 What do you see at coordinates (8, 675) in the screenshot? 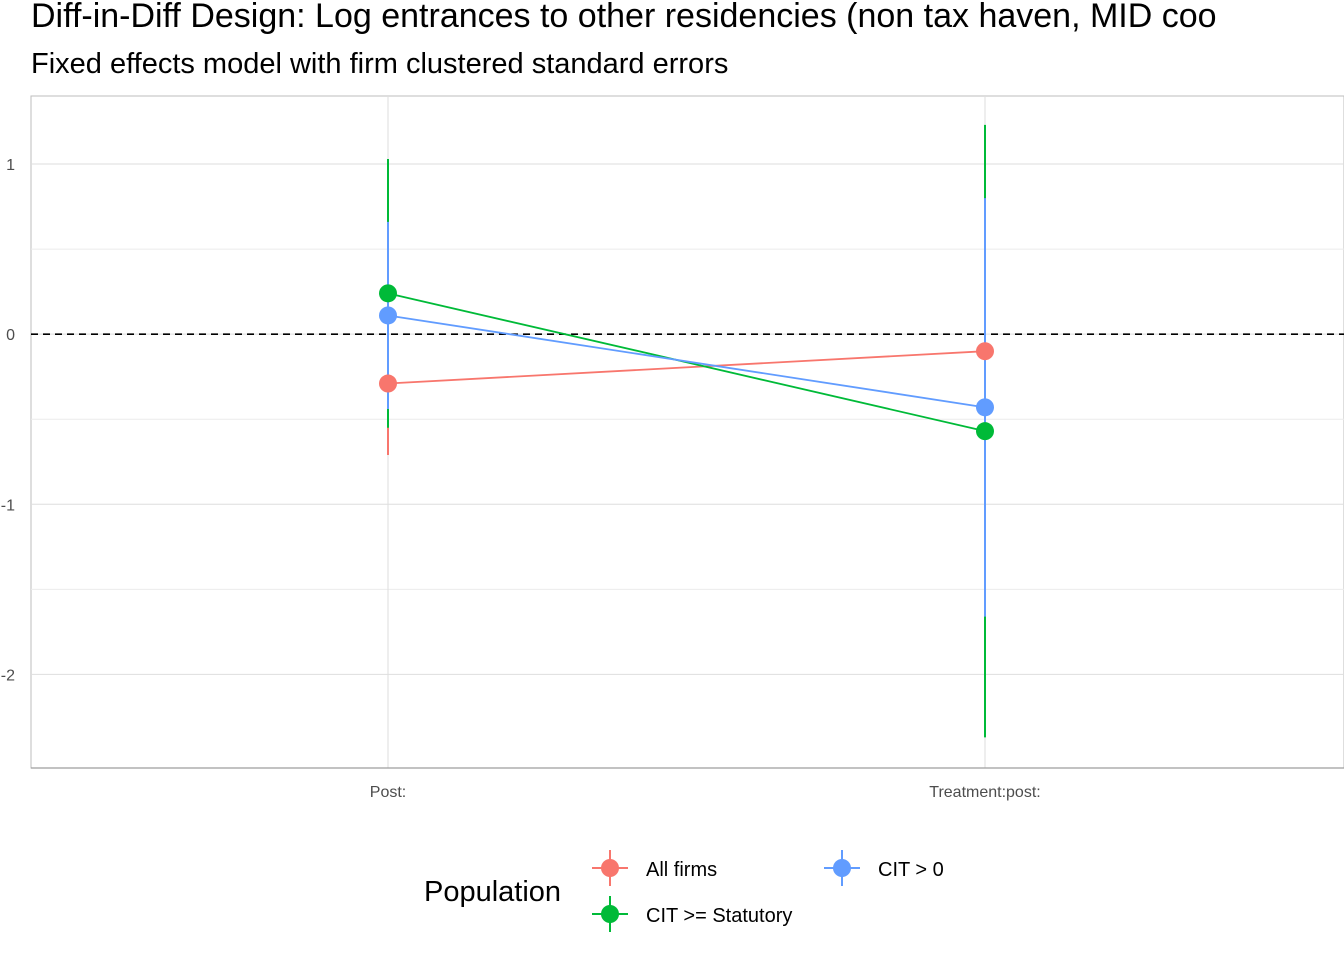
I see `y-tick-label: -2` at bounding box center [8, 675].